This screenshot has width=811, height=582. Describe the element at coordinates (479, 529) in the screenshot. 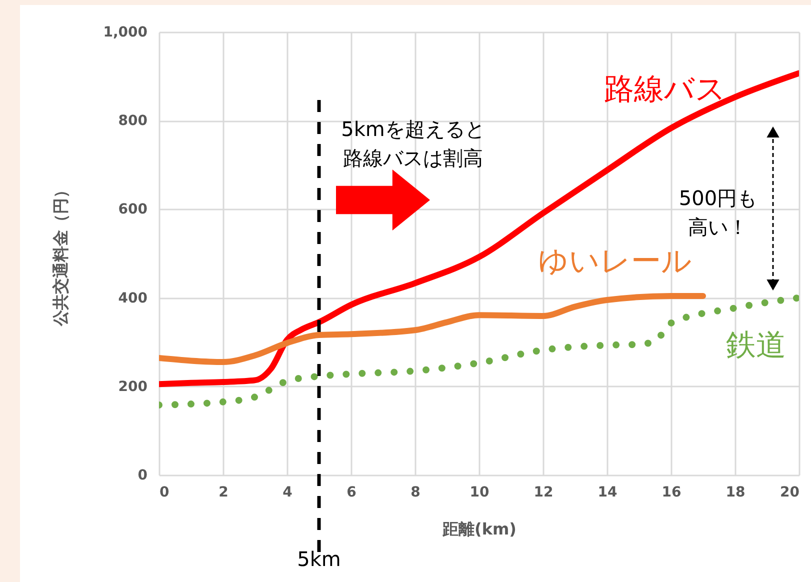

I see `x-axis-title: 距離(km)` at that location.